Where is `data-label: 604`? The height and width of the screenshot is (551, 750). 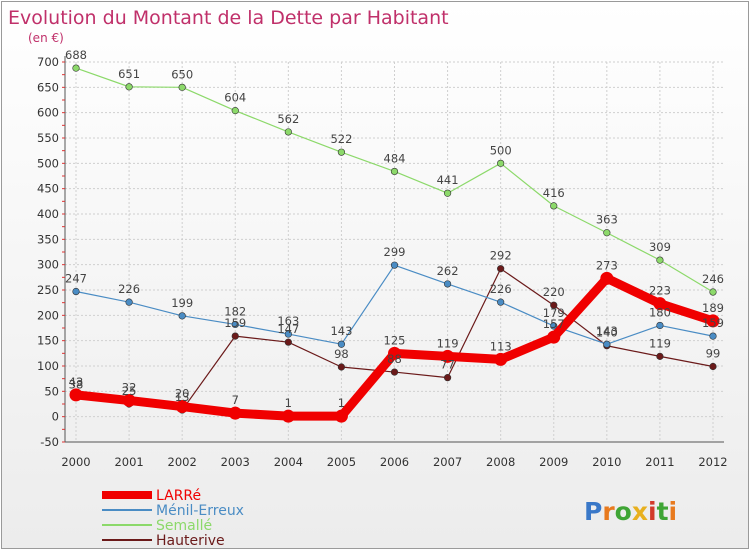 data-label: 604 is located at coordinates (235, 98).